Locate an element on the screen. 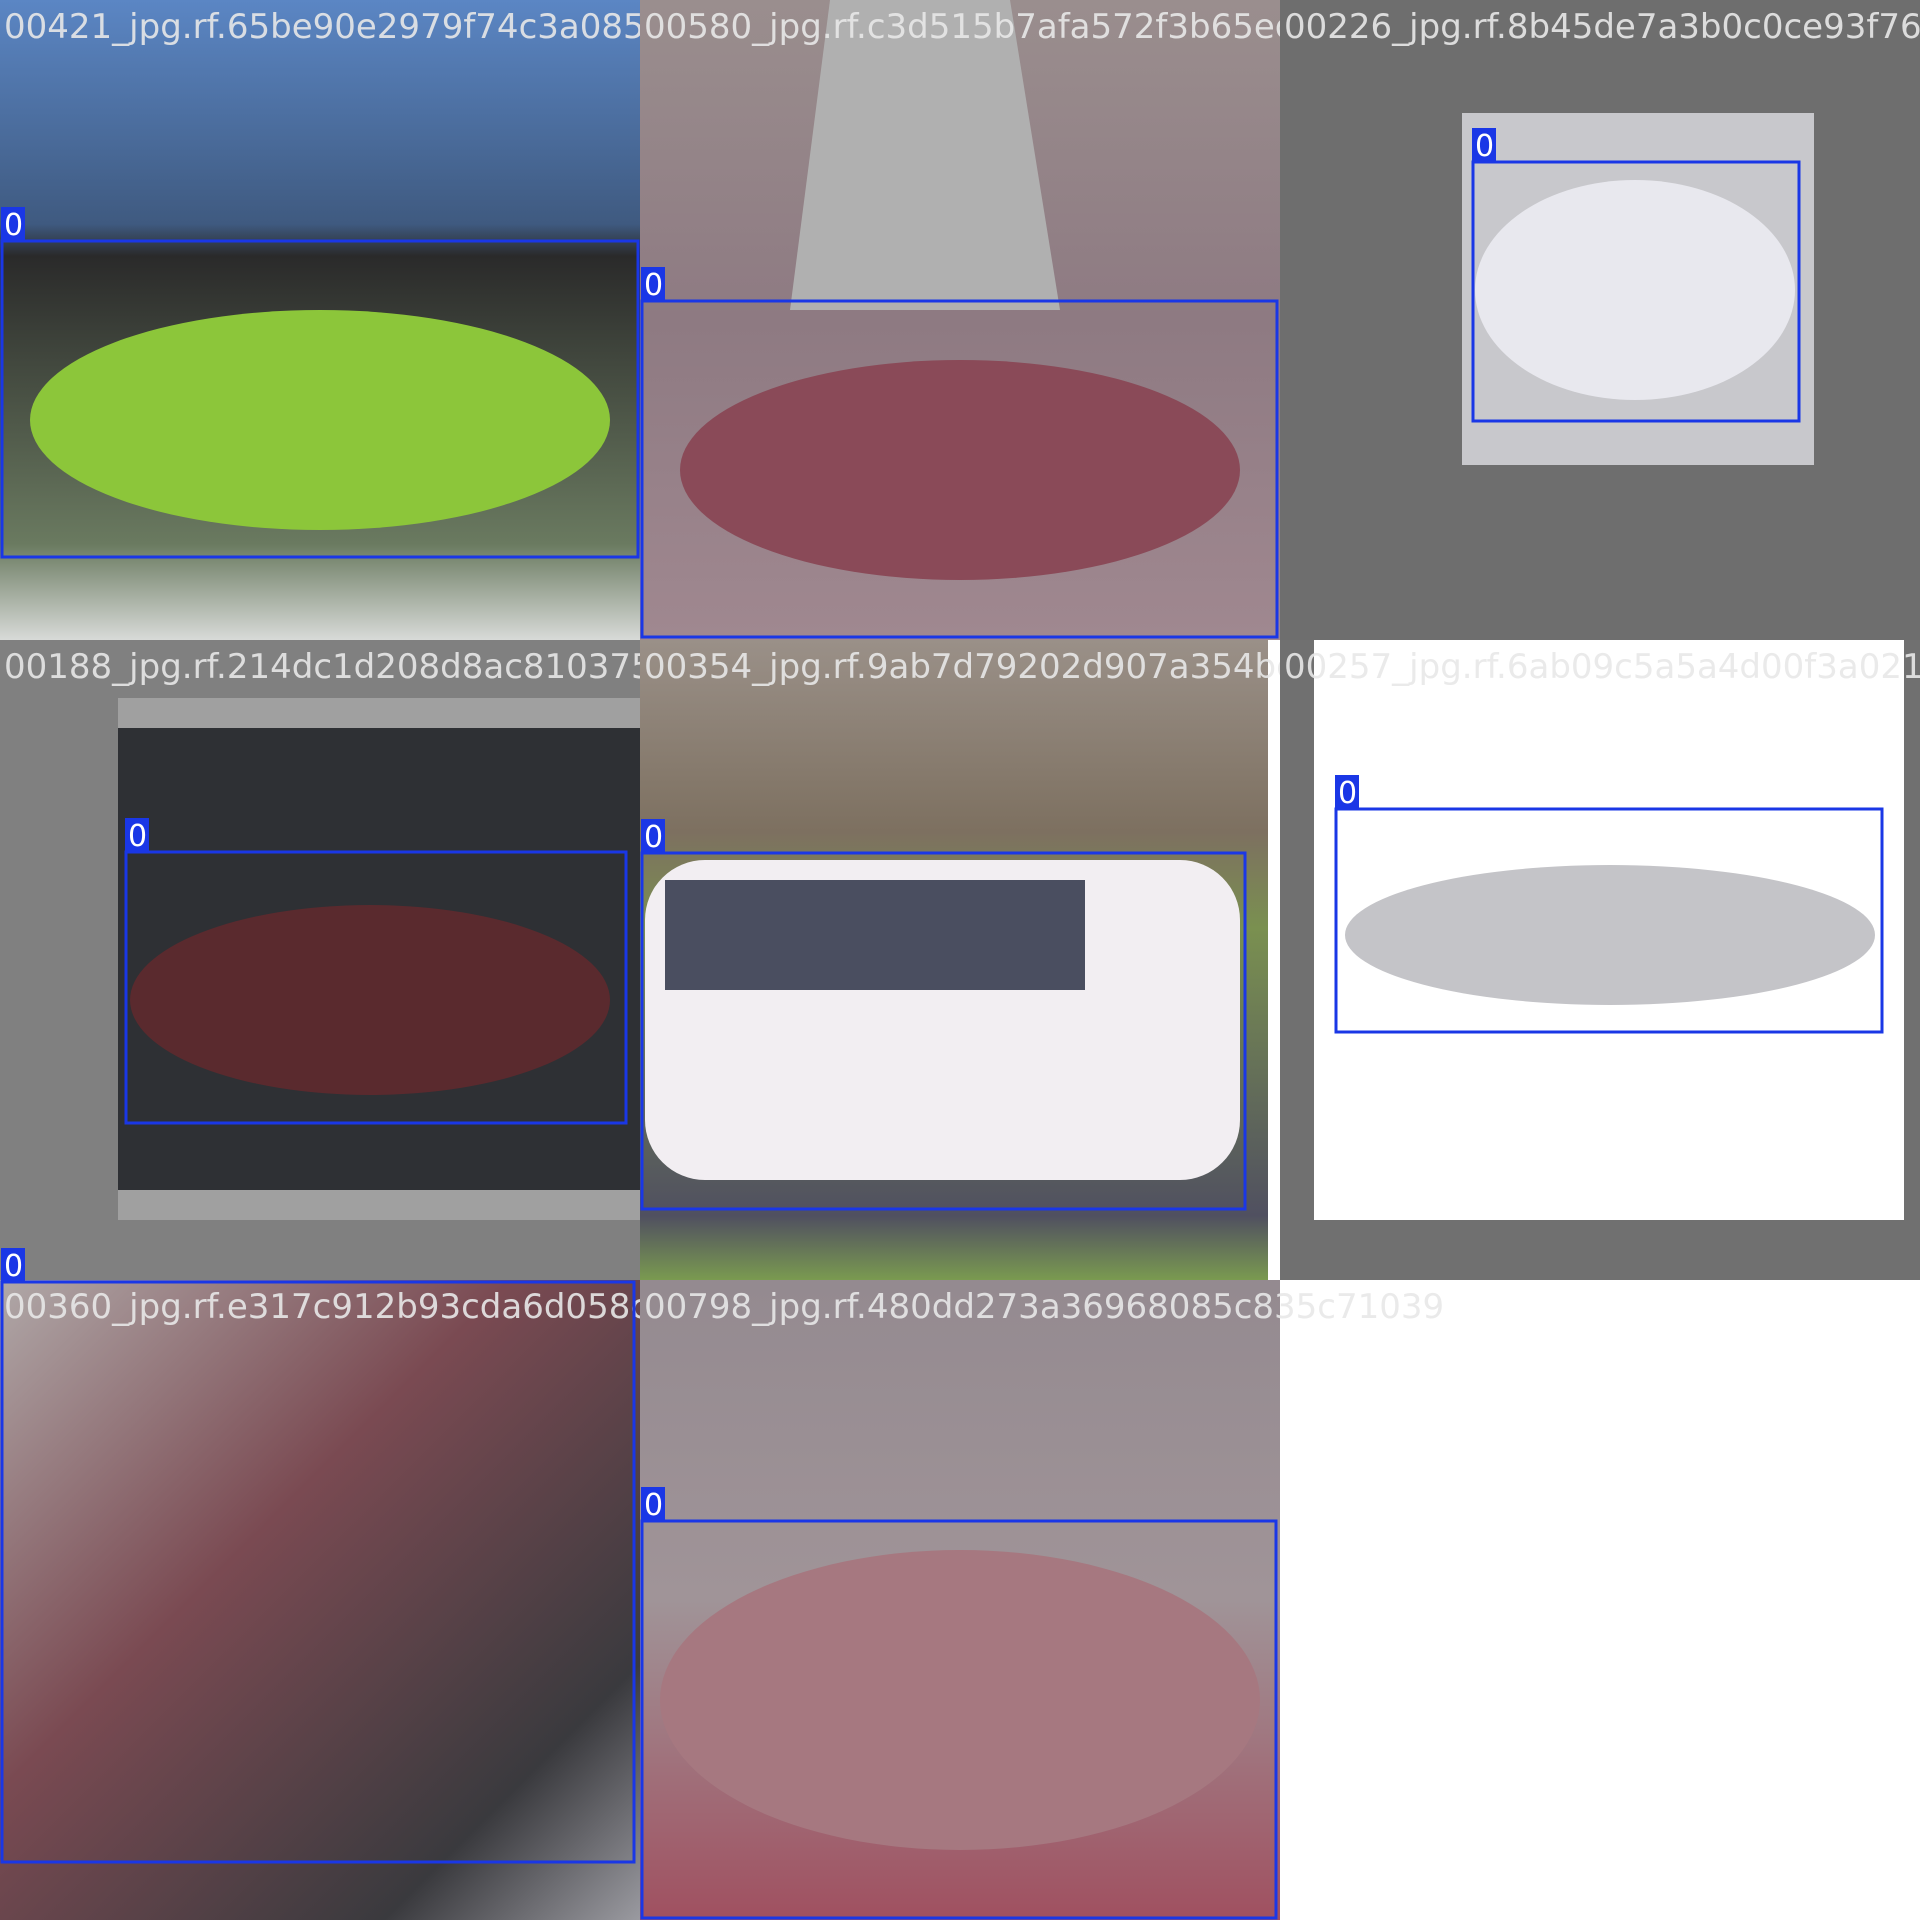  tile: 00257_jpg.rf.6ab09c5a5a4d00f3a021 0 is located at coordinates (1600, 960).